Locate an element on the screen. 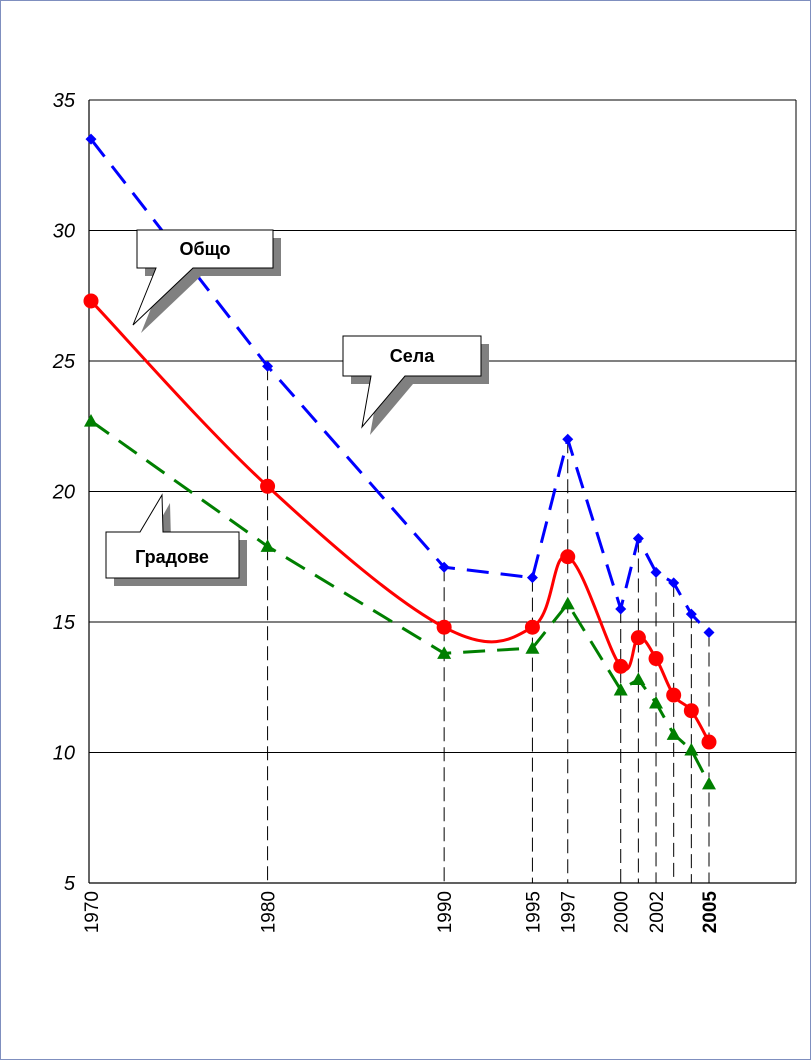 This screenshot has height=1060, width=811. y-tick-label: 10 is located at coordinates (64, 754).